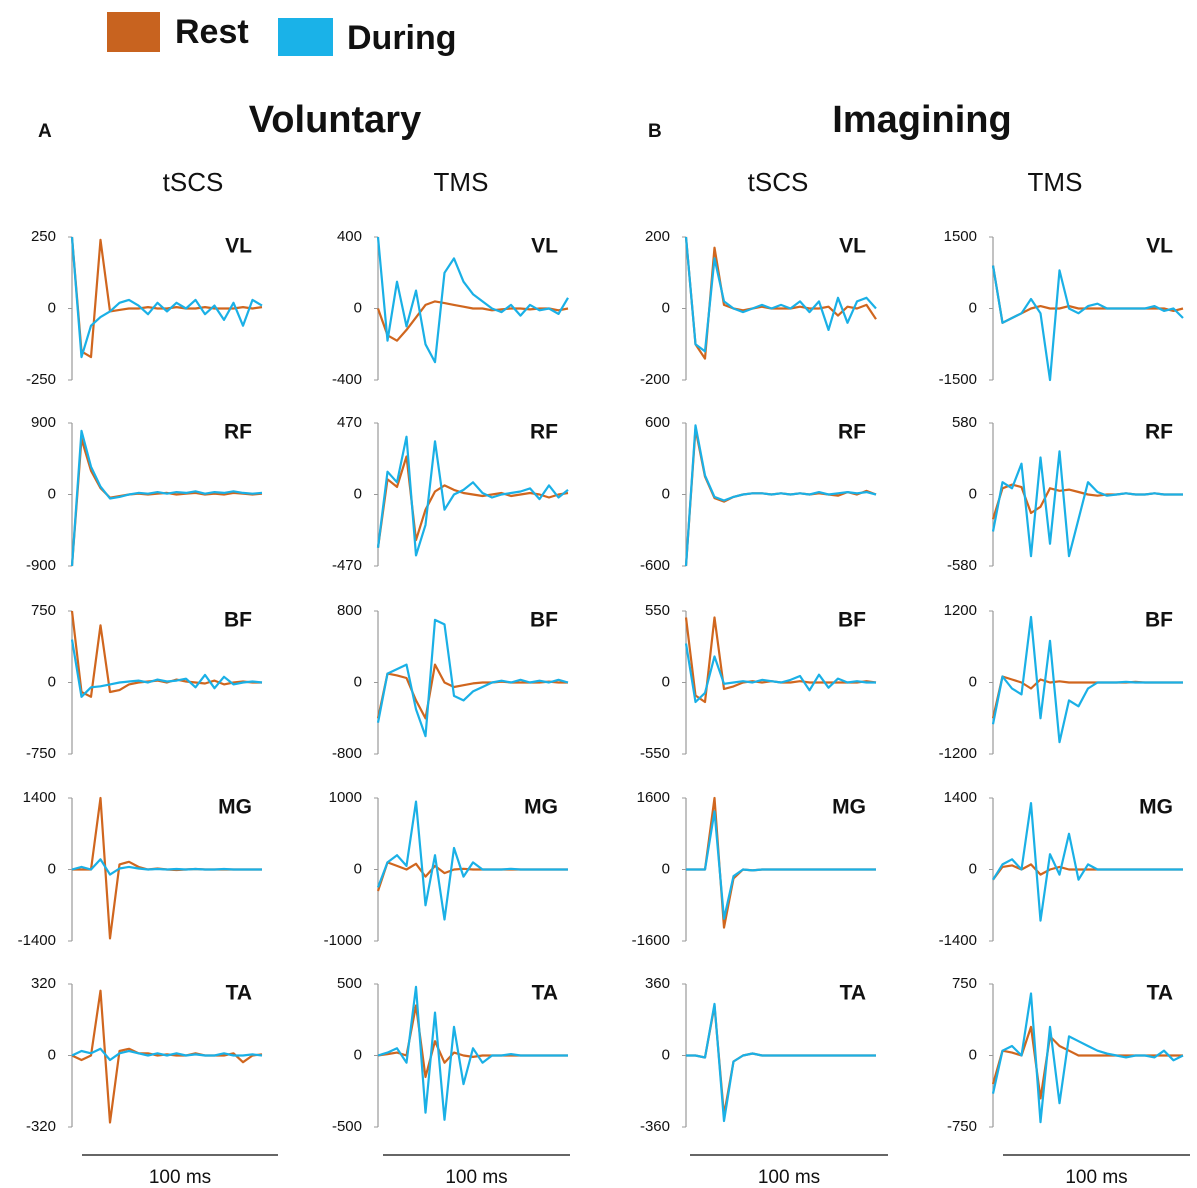 The height and width of the screenshot is (1188, 1197). What do you see at coordinates (343, 940) in the screenshot?
I see `y-tick-label: -1000` at bounding box center [343, 940].